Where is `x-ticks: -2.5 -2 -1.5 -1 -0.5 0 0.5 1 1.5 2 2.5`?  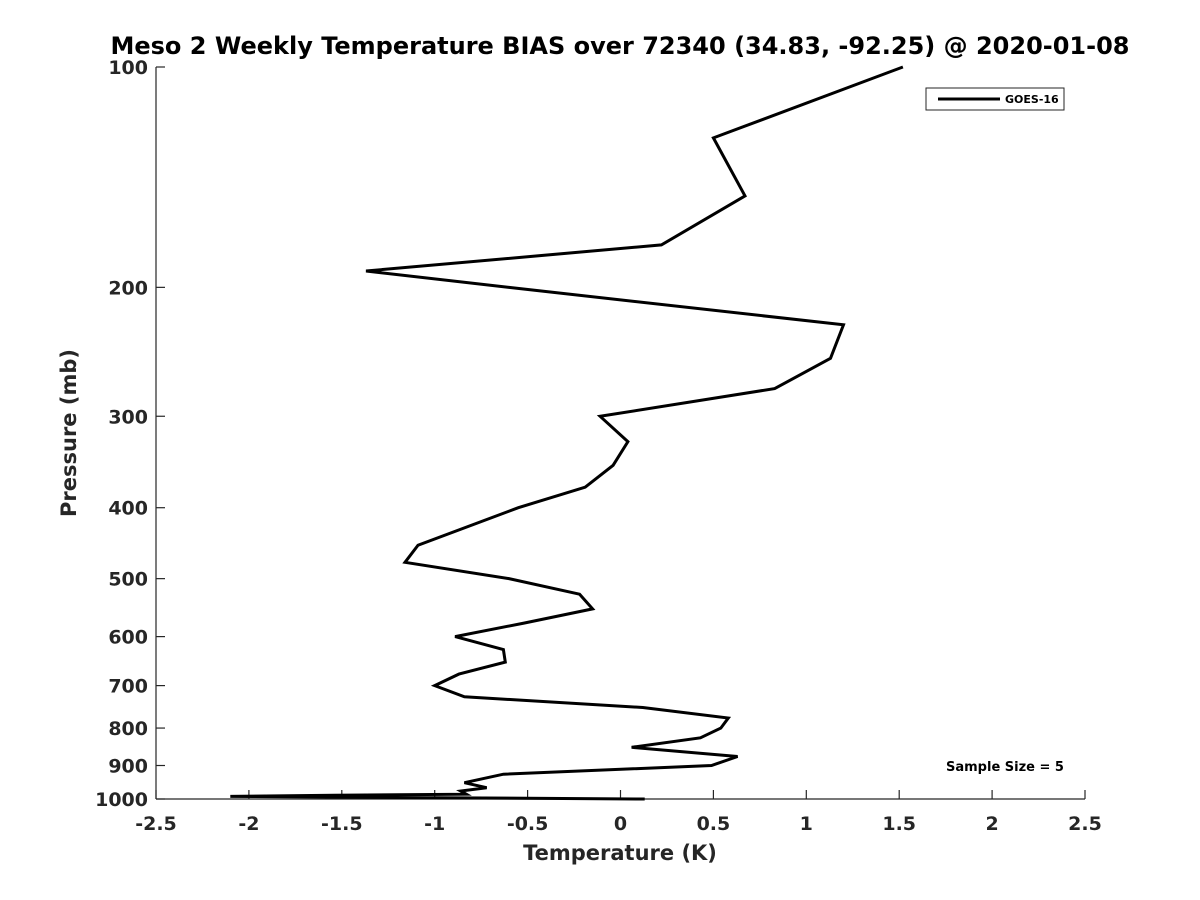 x-ticks: -2.5 -2 -1.5 -1 -0.5 0 0.5 1 1.5 2 2.5 is located at coordinates (618, 812).